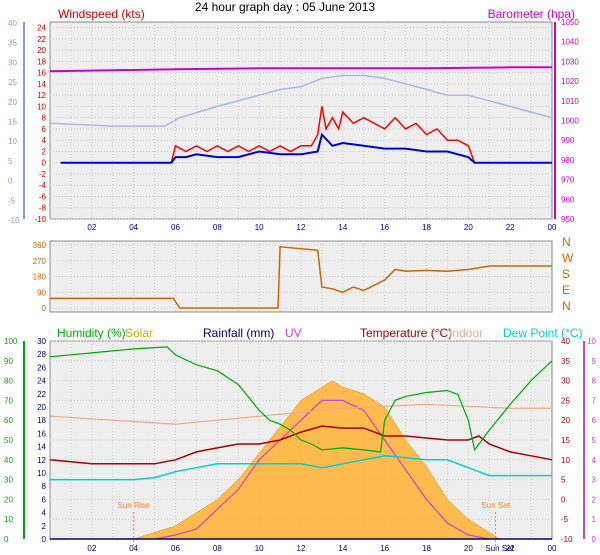  I want to click on x-tick-label: 00, so click(552, 548).